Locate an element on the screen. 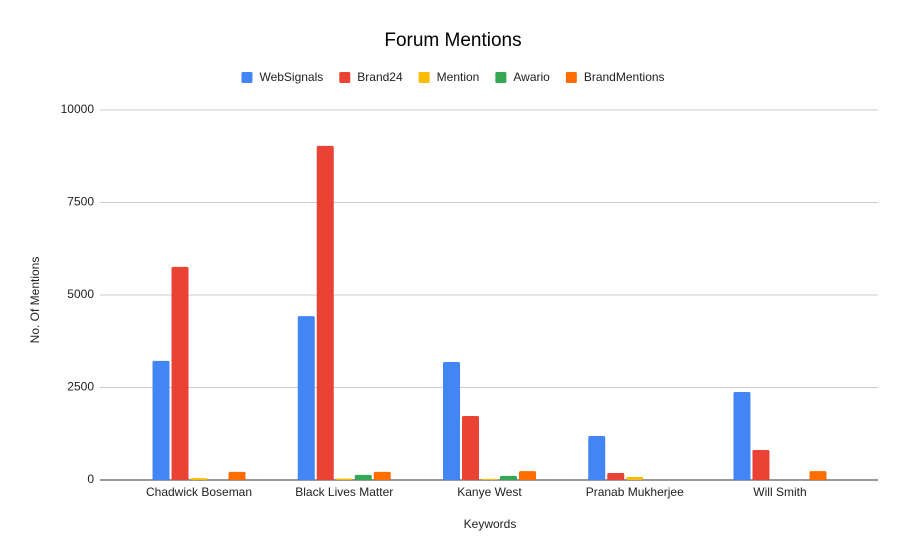 This screenshot has height=560, width=906. legend-item: Mention is located at coordinates (449, 77).